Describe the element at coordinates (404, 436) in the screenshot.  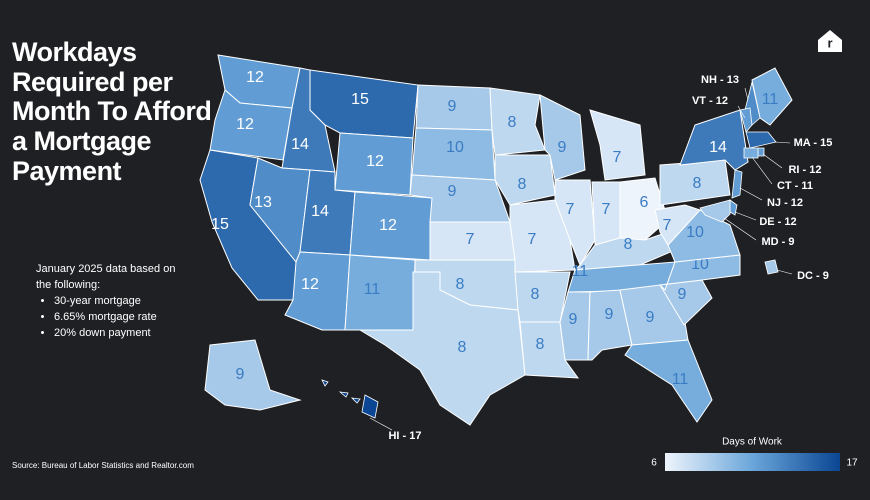
I see `callout-label: HI - 17` at that location.